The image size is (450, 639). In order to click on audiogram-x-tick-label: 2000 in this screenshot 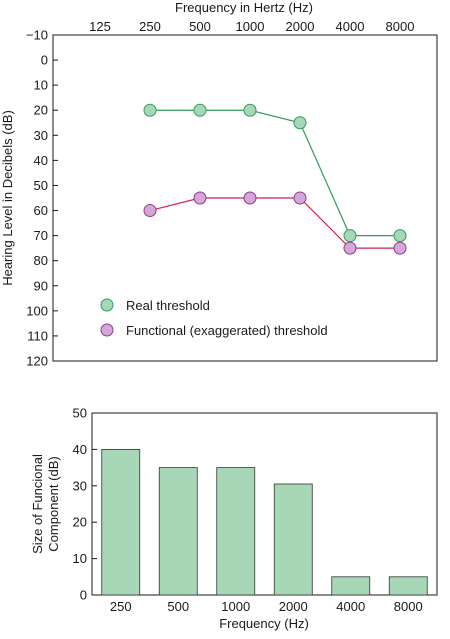, I will do `click(300, 26)`.